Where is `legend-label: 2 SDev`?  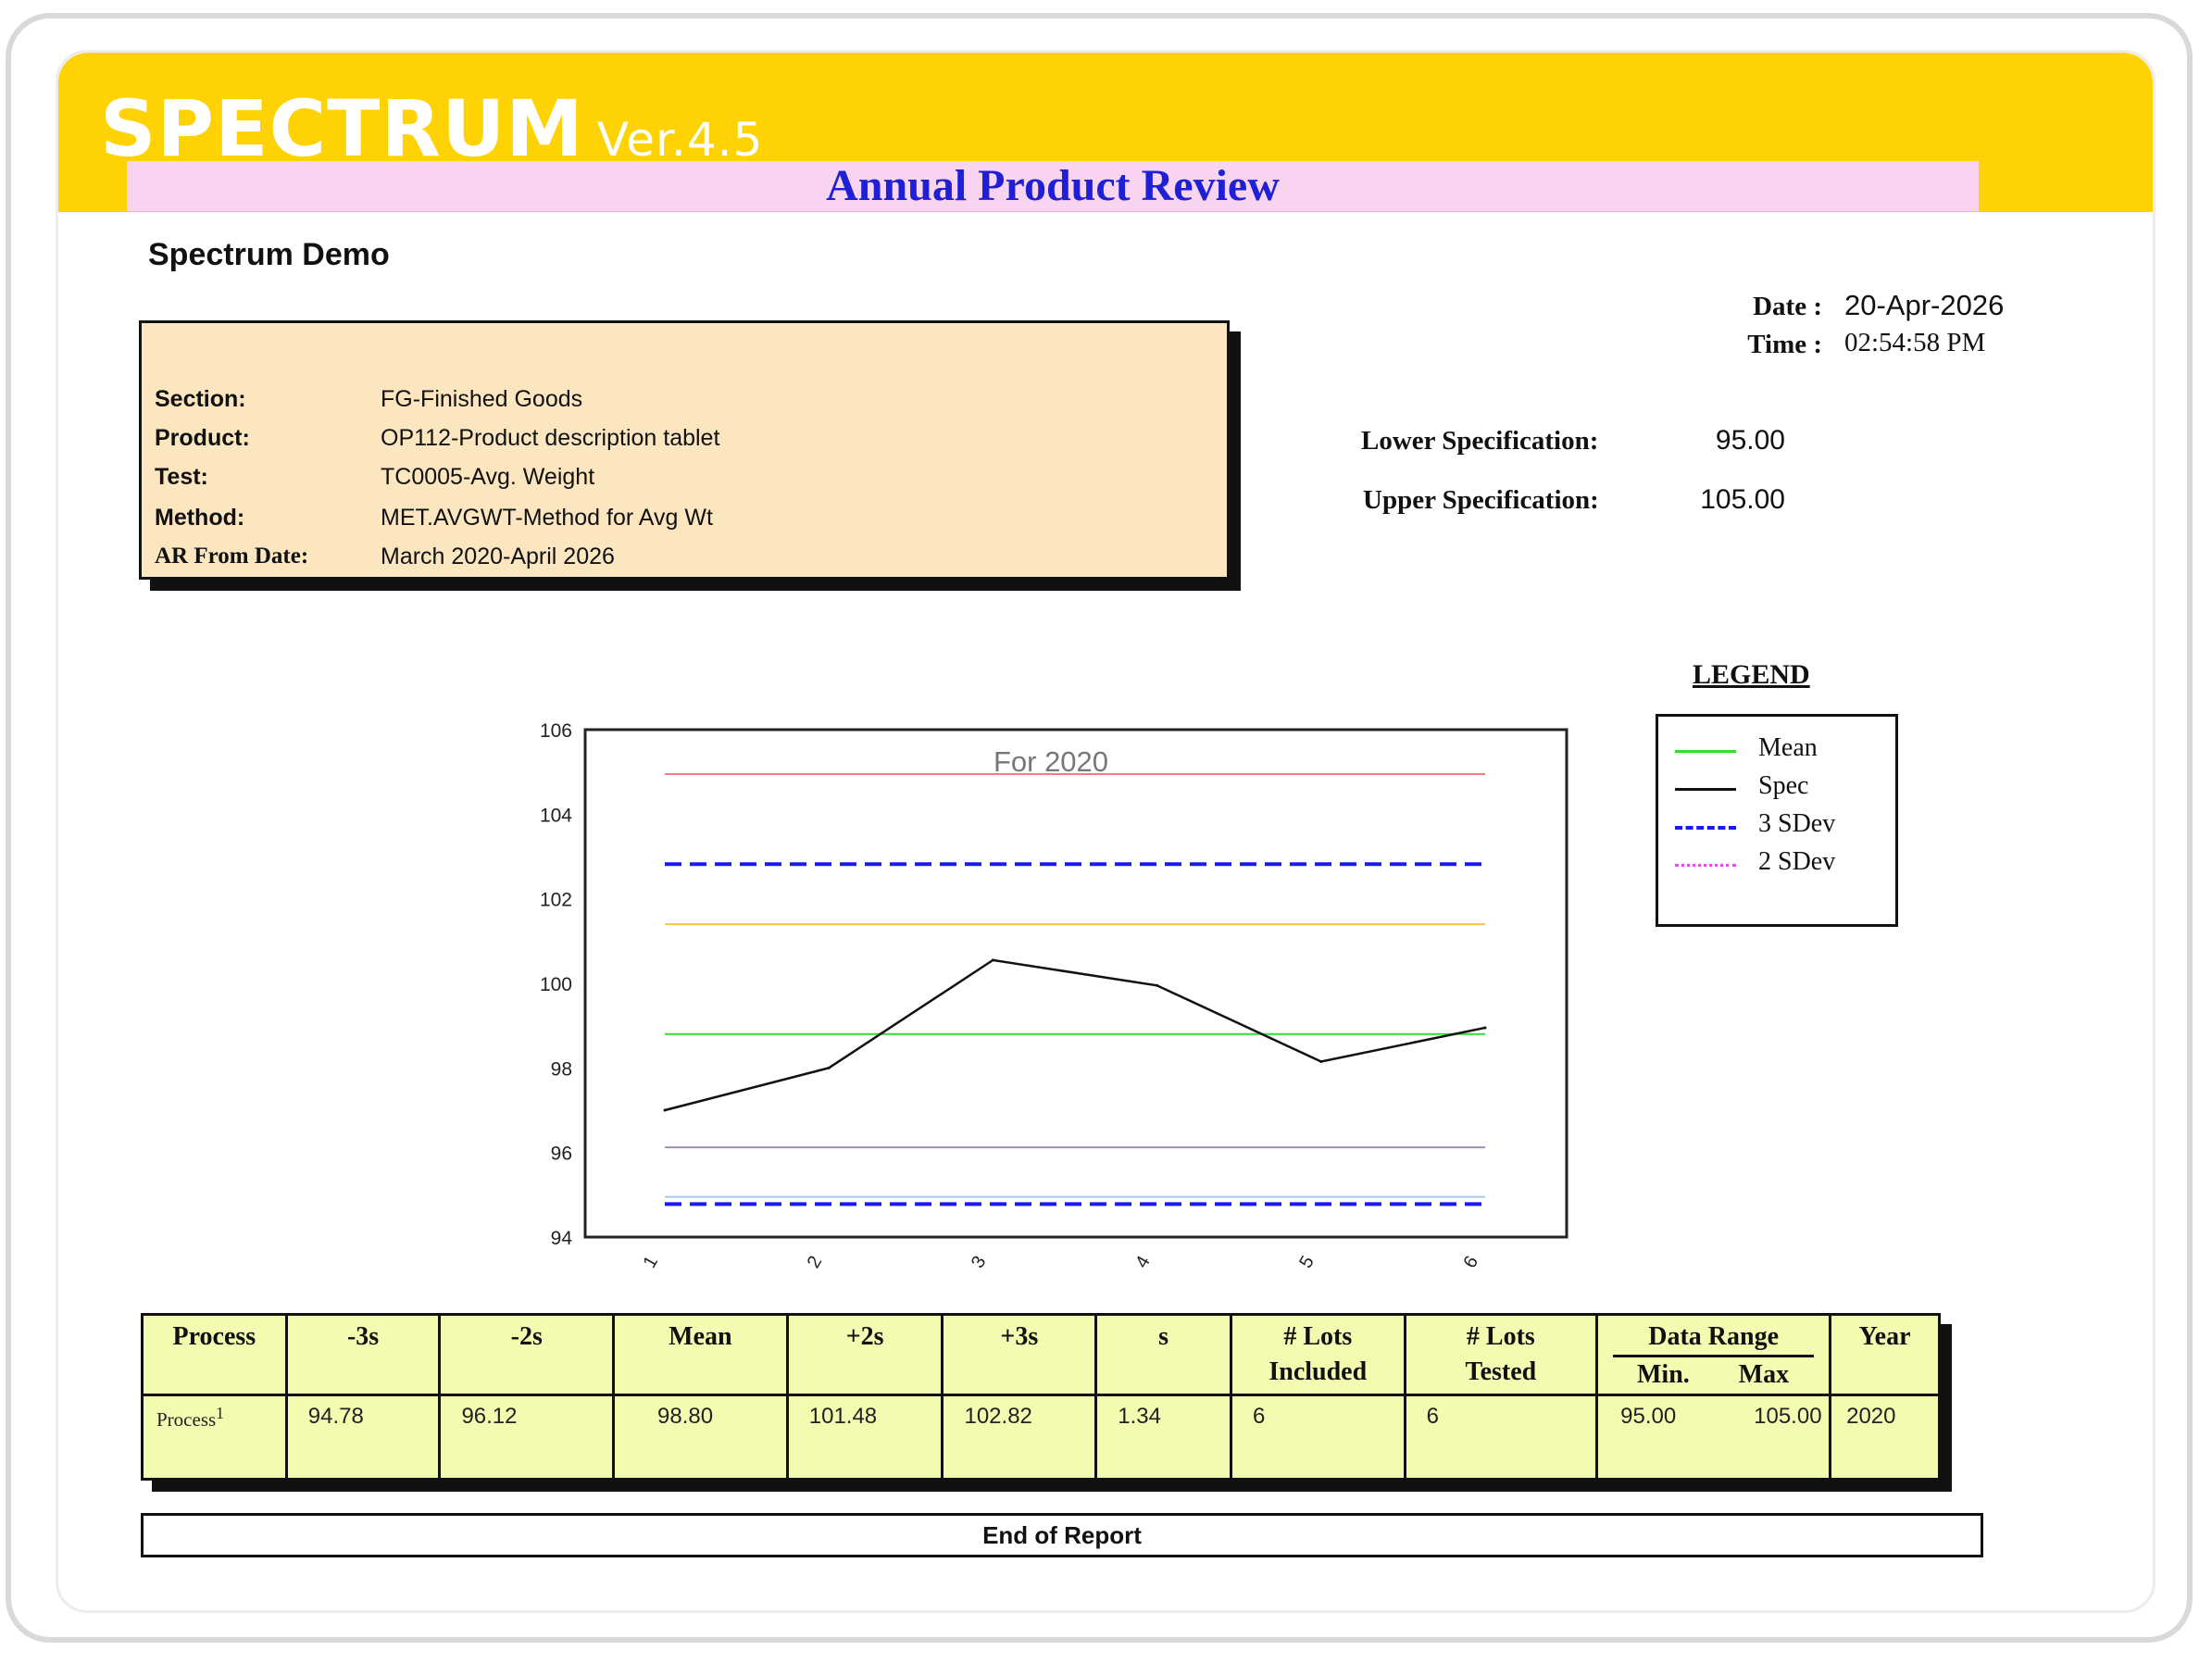 legend-label: 2 SDev is located at coordinates (1797, 861).